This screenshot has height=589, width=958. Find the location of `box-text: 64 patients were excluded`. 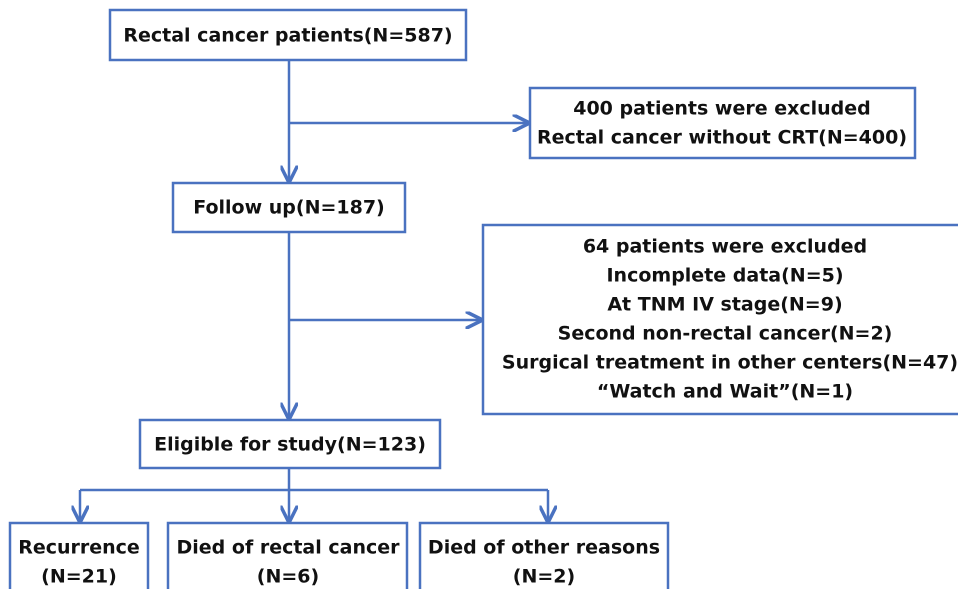

box-text: 64 patients were excluded is located at coordinates (725, 247).